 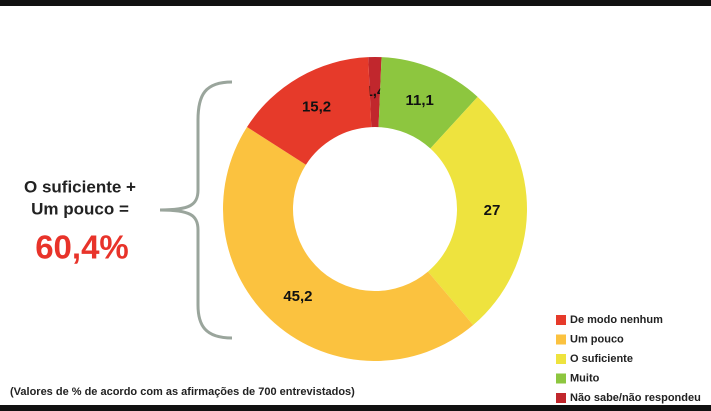 What do you see at coordinates (616, 320) in the screenshot?
I see `legend-label: De modo nenhum` at bounding box center [616, 320].